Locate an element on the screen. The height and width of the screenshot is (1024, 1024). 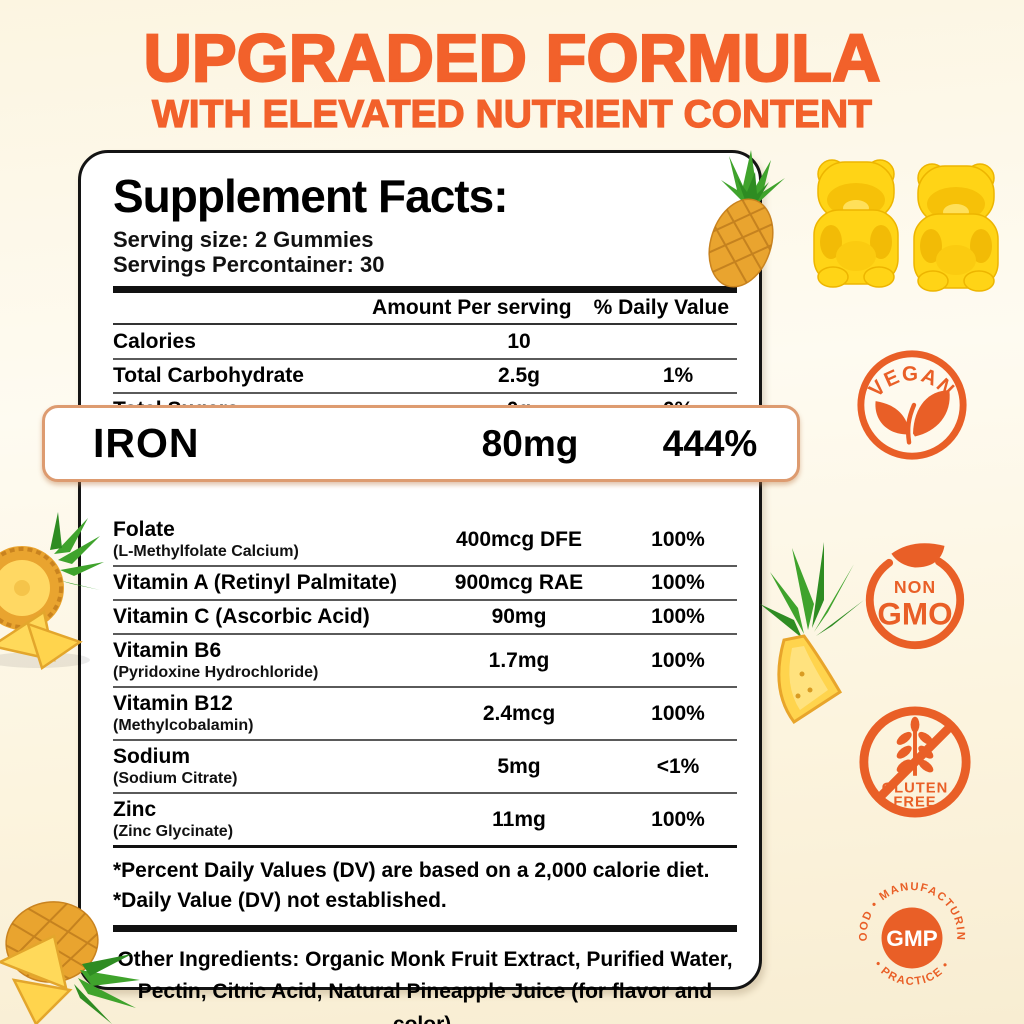
nutrient-form: (Pyridoxine Hydrochloride) is located at coordinates (216, 673).